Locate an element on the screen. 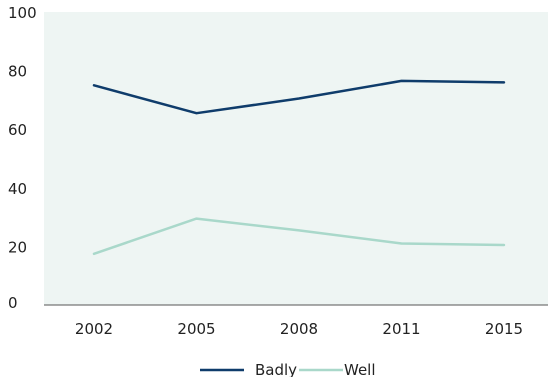  y-tick-label: 0 is located at coordinates (13, 303).